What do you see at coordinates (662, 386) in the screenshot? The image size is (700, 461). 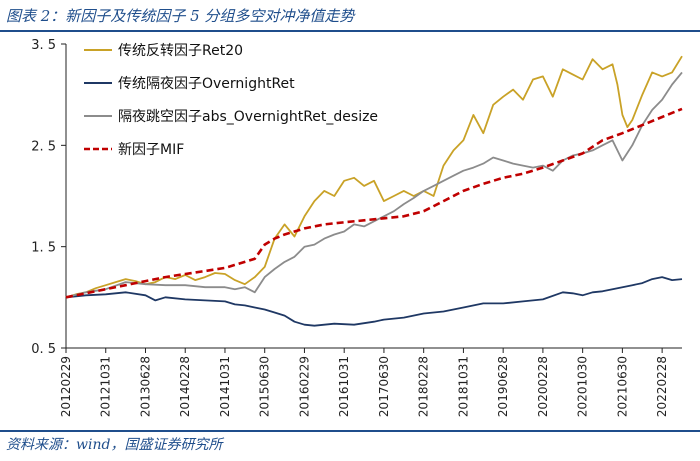 I see `x-tick-label: 20220228` at bounding box center [662, 386].